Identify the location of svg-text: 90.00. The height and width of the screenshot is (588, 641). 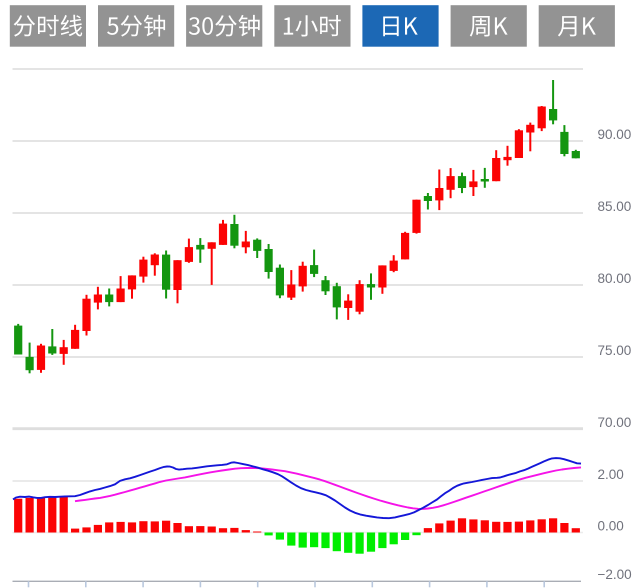
(615, 134).